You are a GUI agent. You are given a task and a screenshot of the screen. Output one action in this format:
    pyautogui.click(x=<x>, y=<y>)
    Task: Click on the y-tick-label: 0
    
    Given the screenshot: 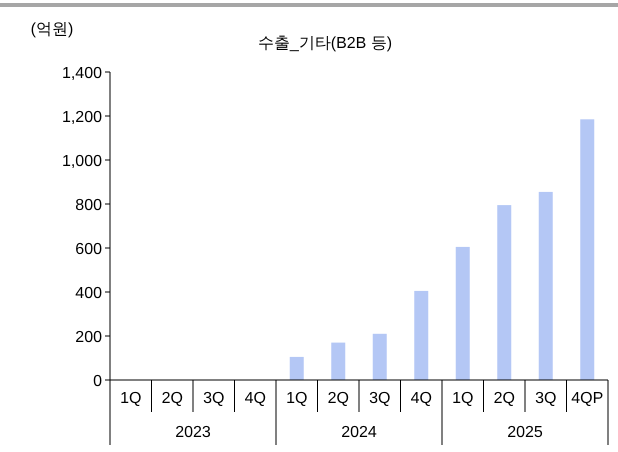 What is the action you would take?
    pyautogui.click(x=97, y=381)
    